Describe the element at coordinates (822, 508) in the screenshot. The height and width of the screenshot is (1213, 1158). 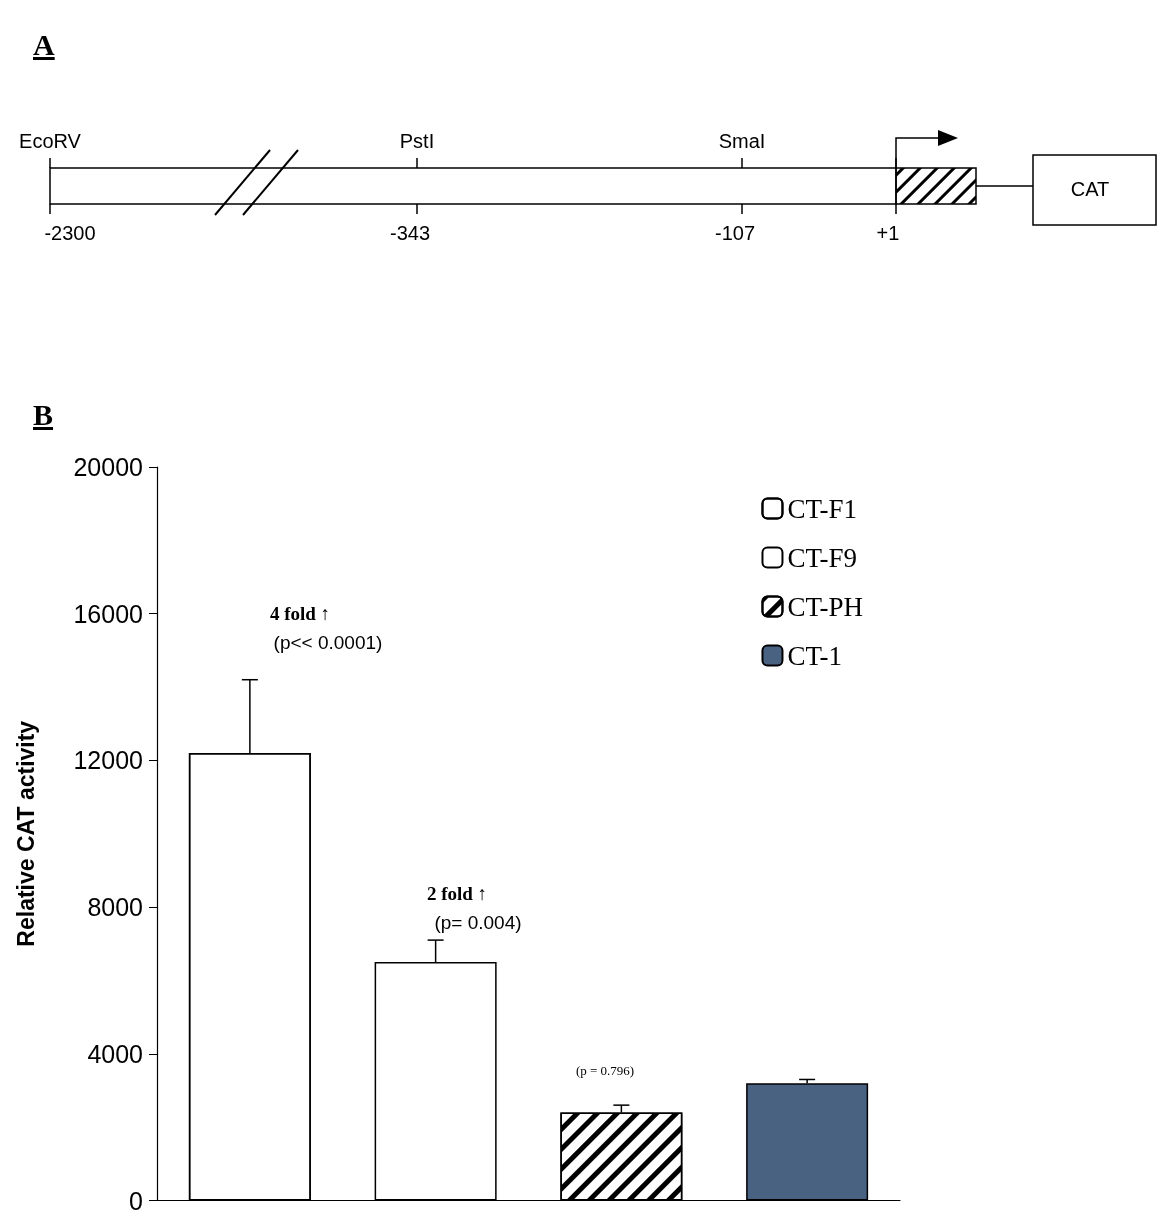
I see `legend-label: CT-F1` at that location.